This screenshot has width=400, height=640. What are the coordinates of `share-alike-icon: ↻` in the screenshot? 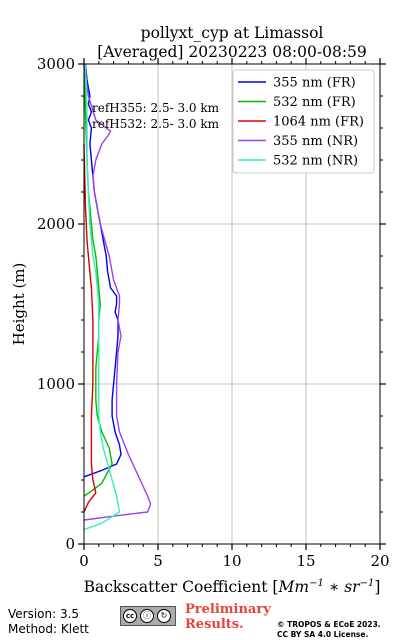 It's located at (164, 616).